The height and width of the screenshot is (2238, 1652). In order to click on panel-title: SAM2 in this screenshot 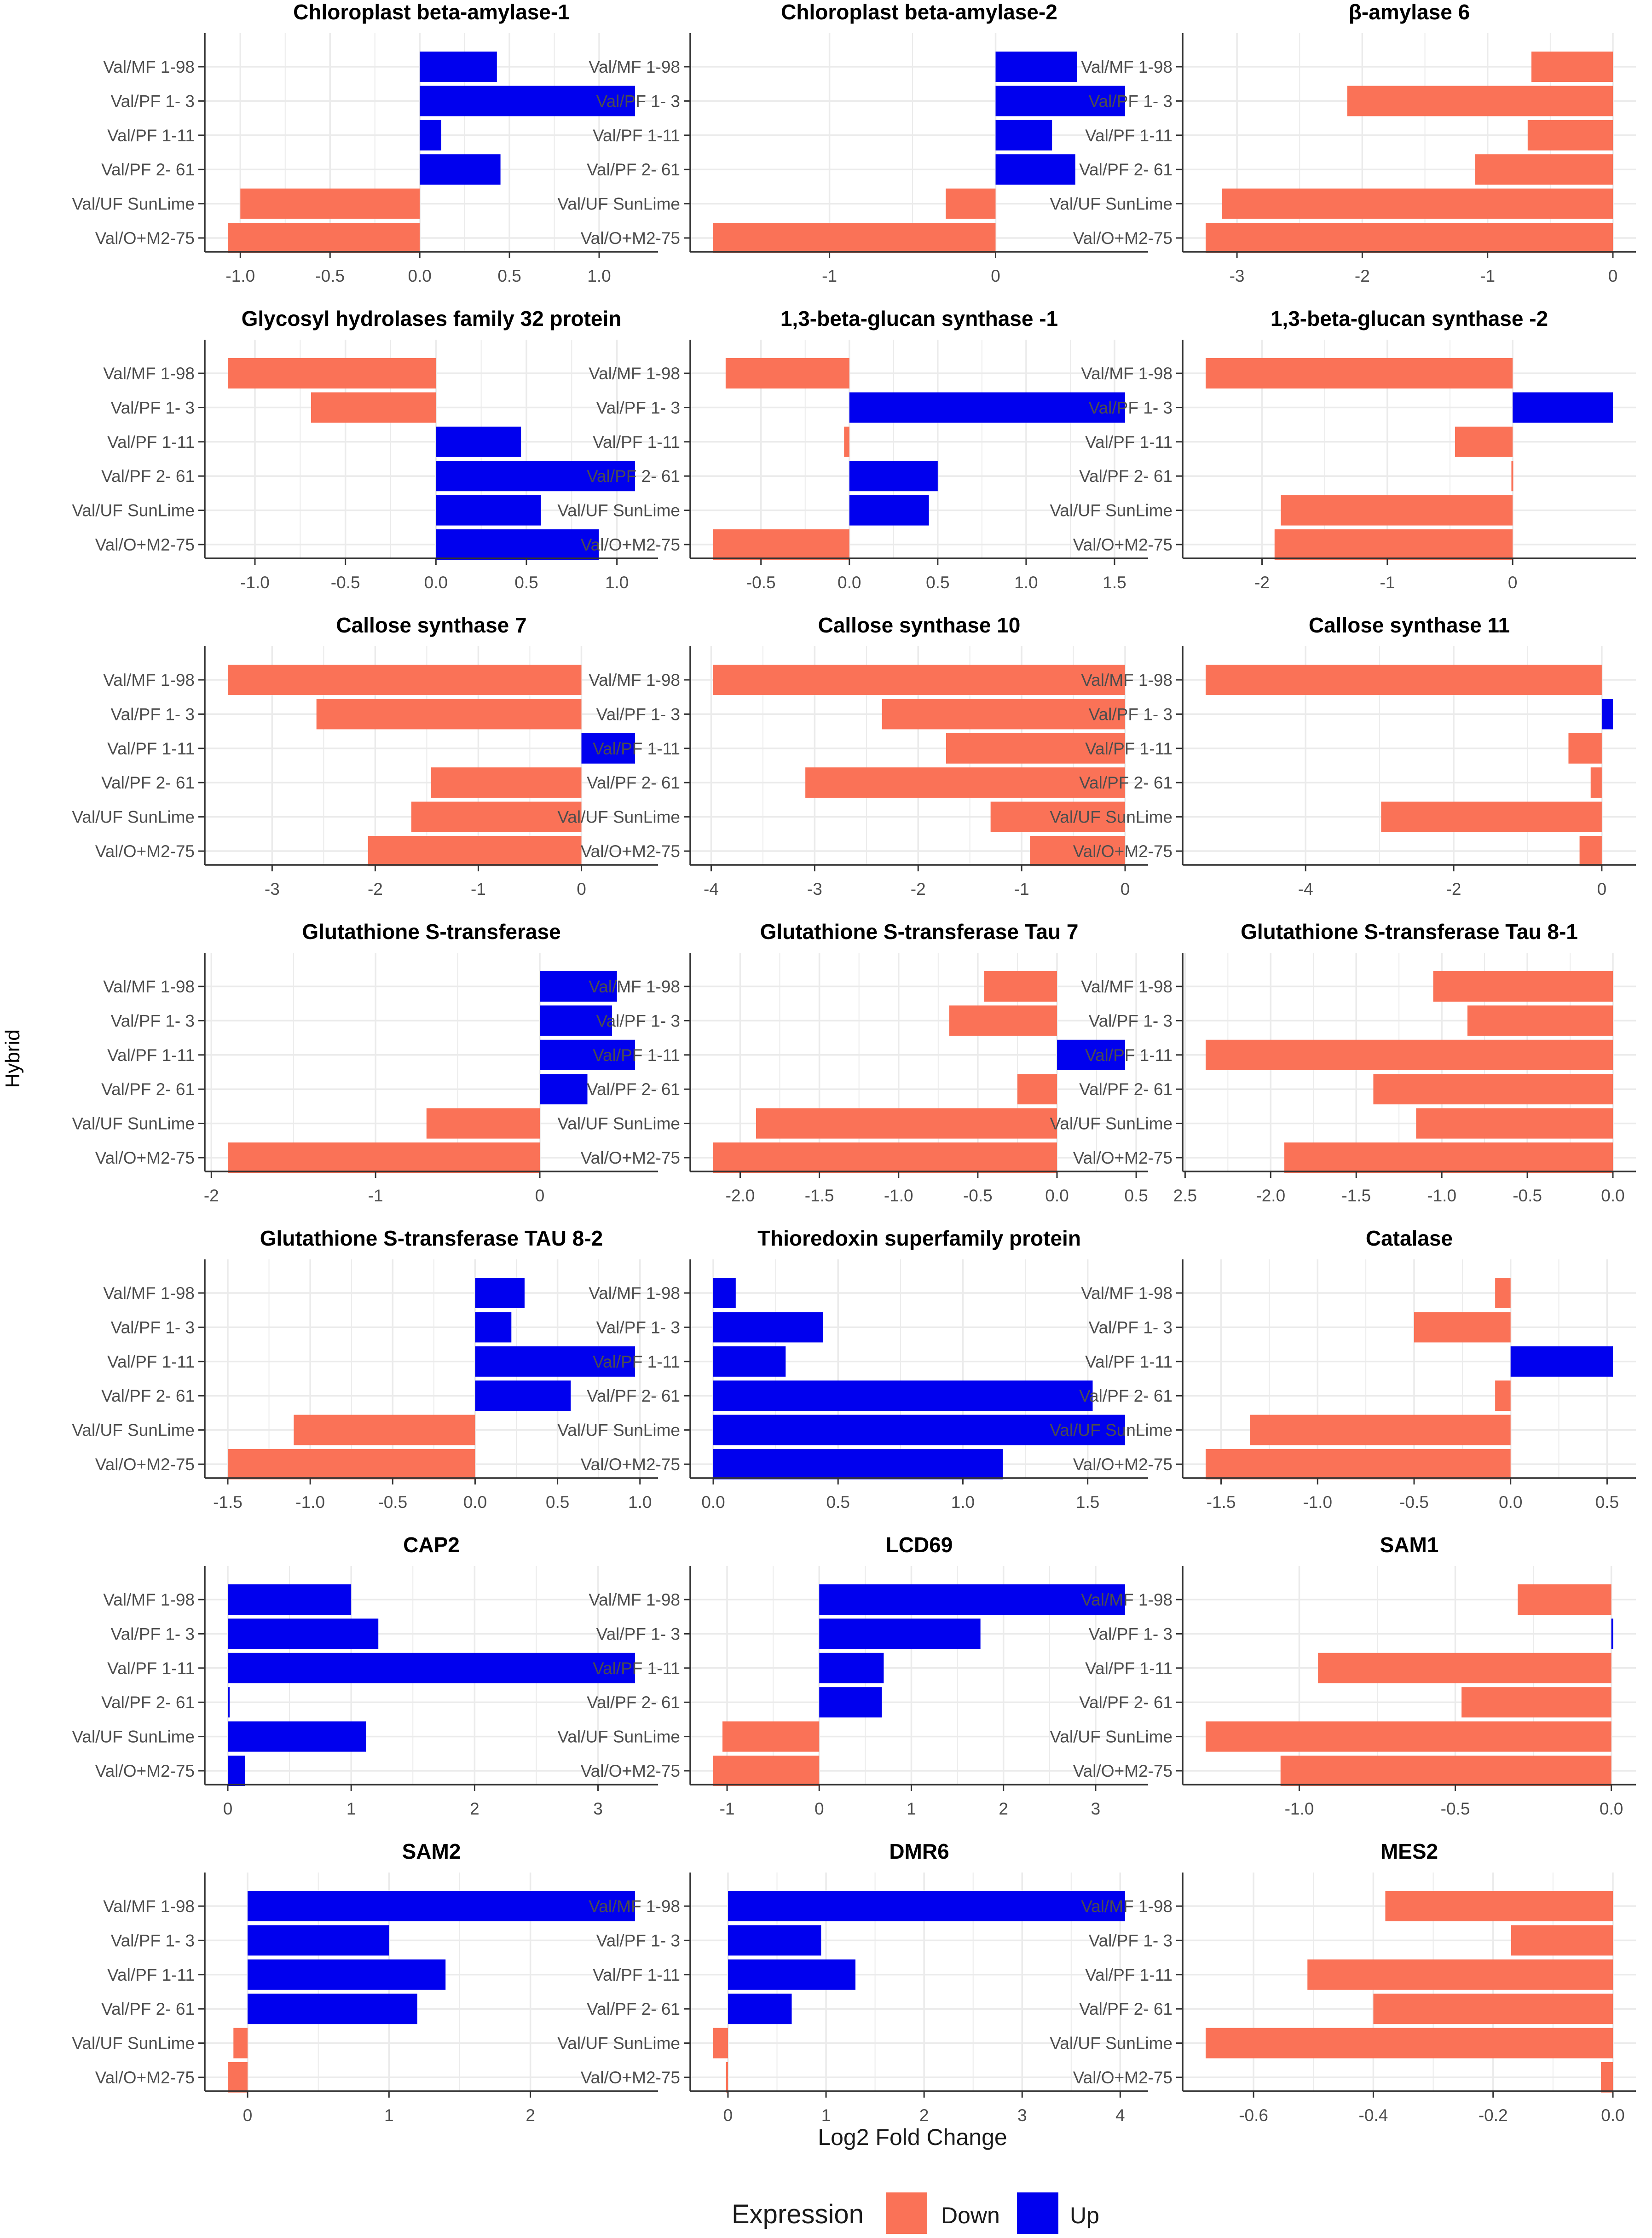, I will do `click(431, 1851)`.